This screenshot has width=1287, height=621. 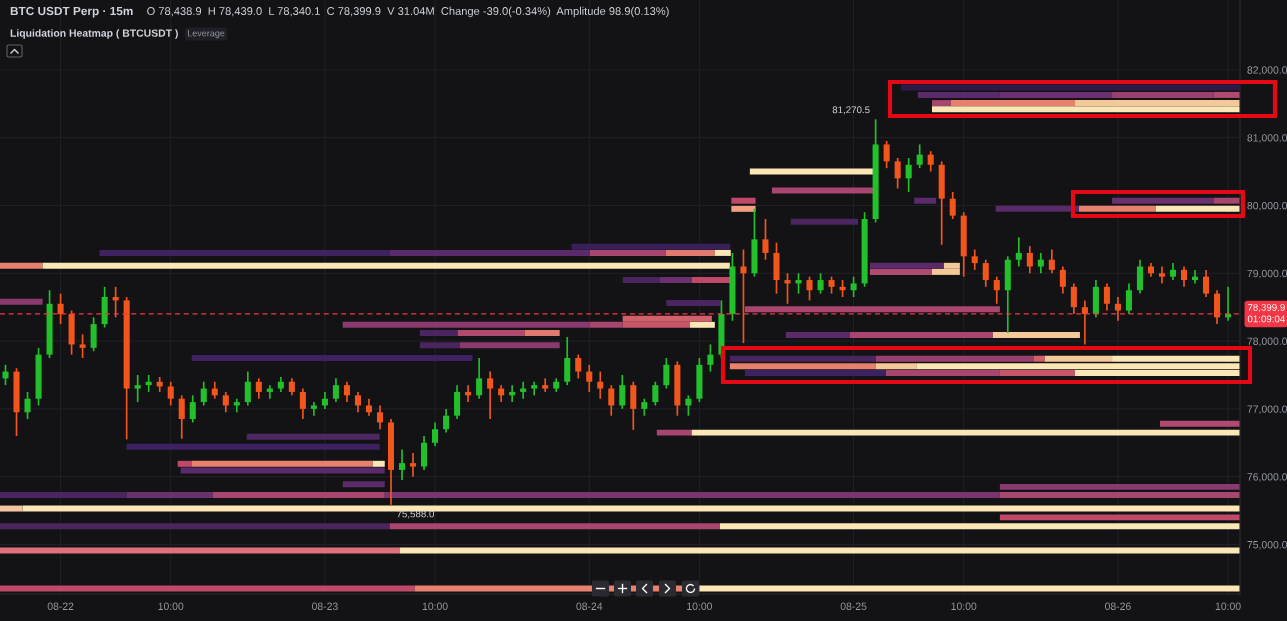 I want to click on x-tick-label: 08-24, so click(x=589, y=606).